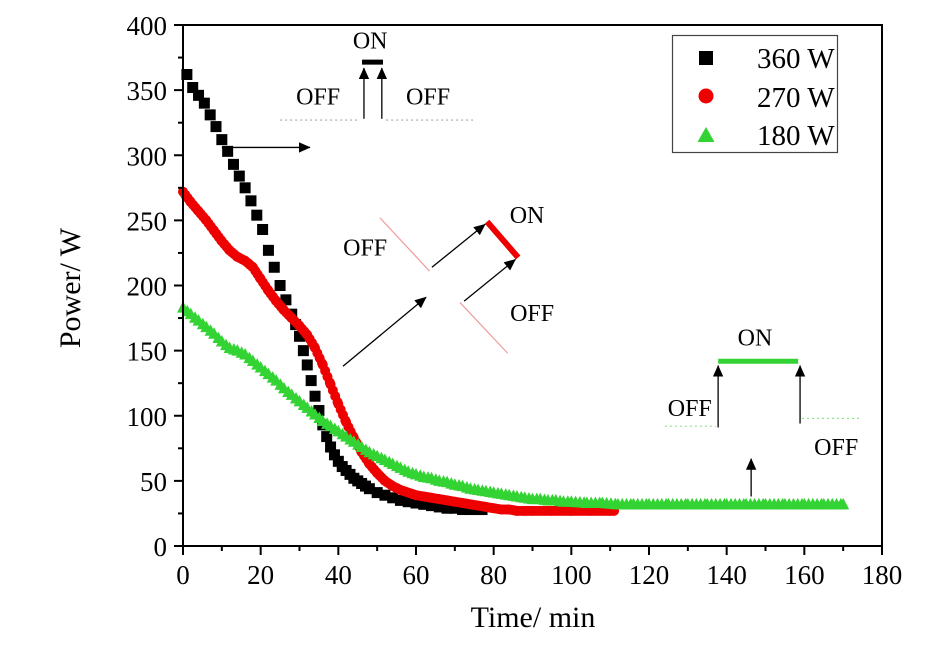 The width and height of the screenshot is (927, 666). I want to click on x-tick-label: 40, so click(338, 575).